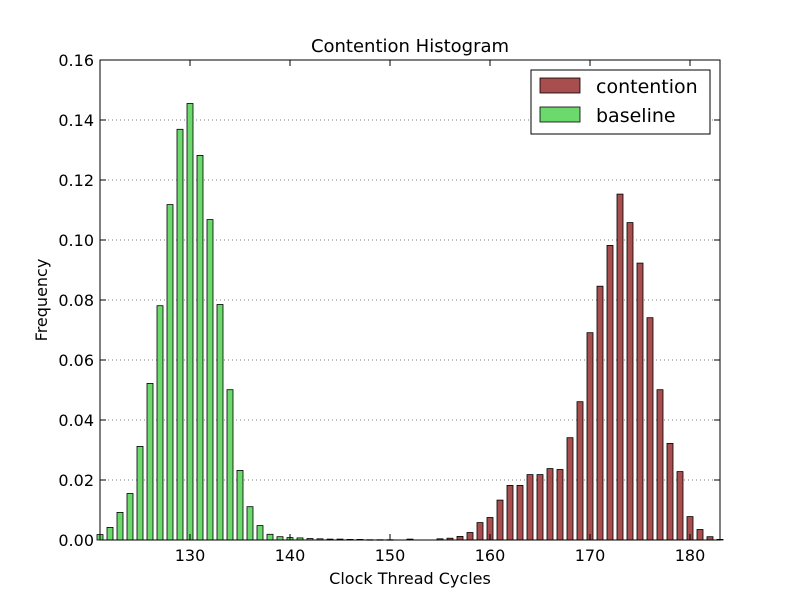 The height and width of the screenshot is (600, 800). I want to click on legend: contention baseline, so click(620, 102).